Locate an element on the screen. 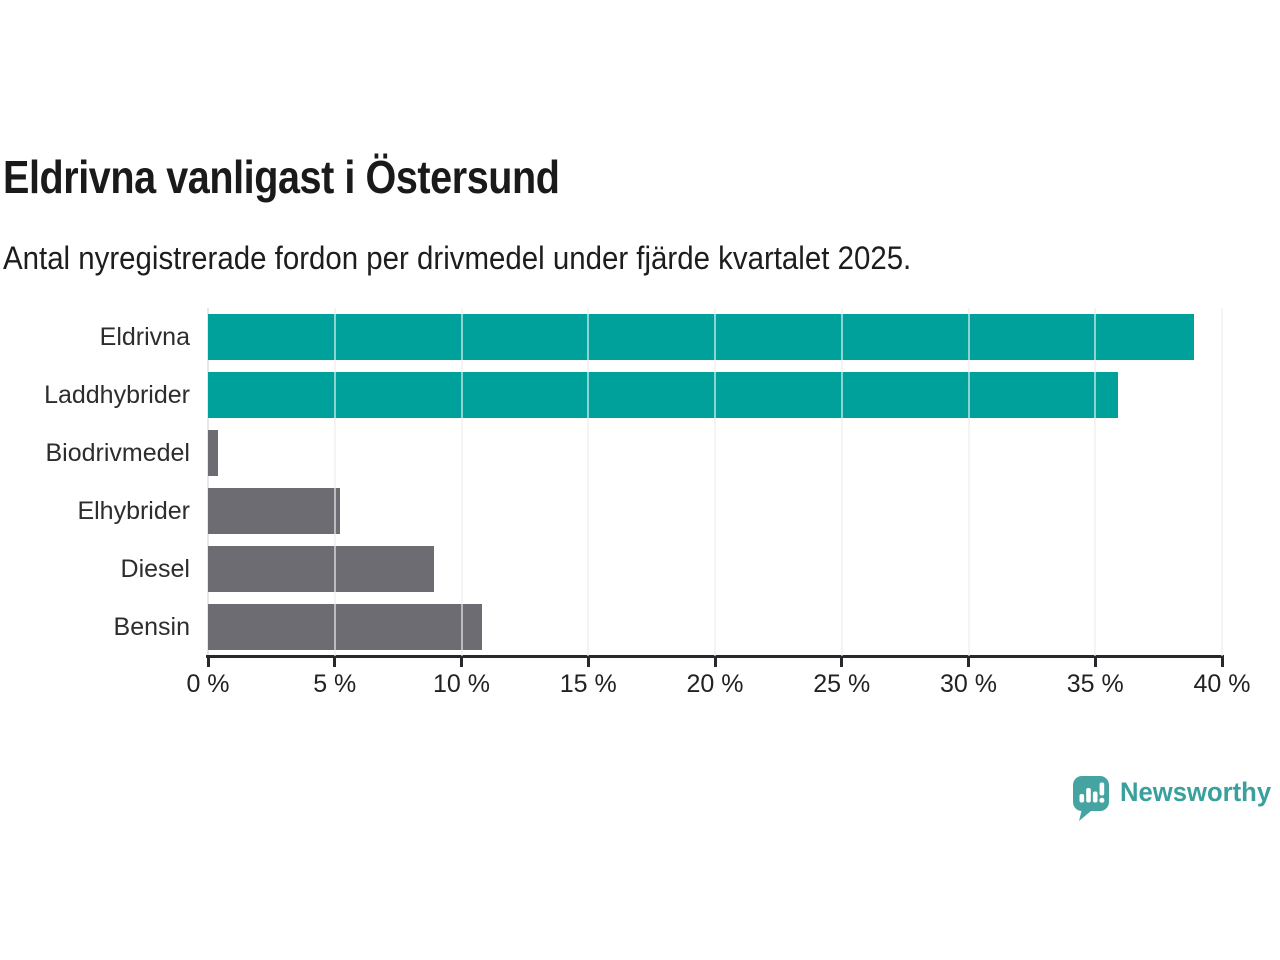  x-axis-tick-label: 5 % is located at coordinates (335, 684).